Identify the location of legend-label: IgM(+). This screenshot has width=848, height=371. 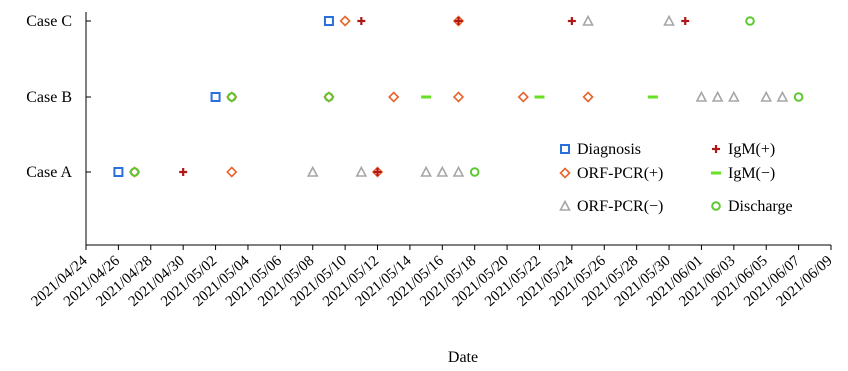
(751, 149).